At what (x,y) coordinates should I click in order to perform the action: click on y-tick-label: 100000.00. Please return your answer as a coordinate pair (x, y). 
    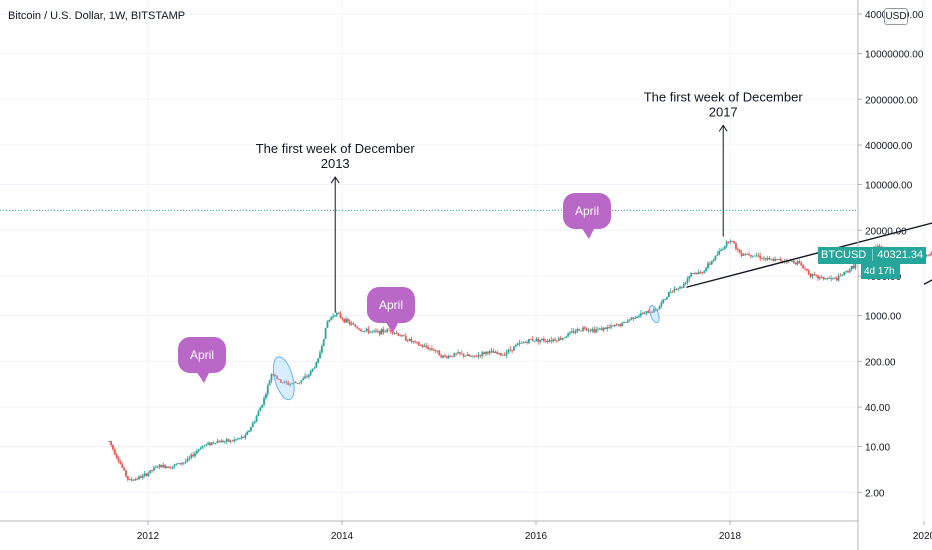
    Looking at the image, I should click on (889, 186).